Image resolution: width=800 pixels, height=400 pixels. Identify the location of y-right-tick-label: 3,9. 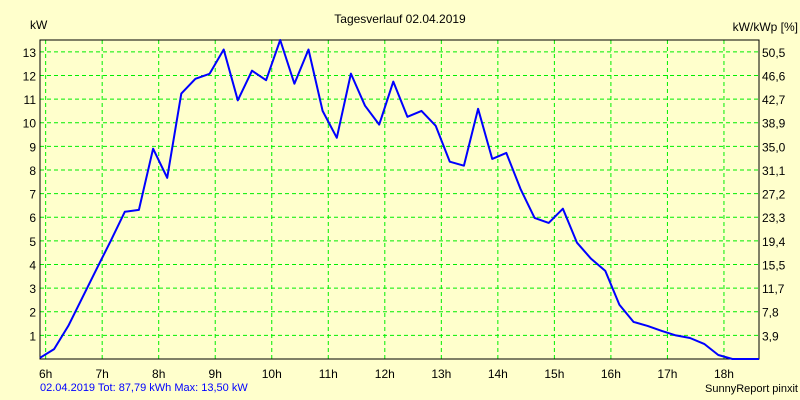
(770, 336).